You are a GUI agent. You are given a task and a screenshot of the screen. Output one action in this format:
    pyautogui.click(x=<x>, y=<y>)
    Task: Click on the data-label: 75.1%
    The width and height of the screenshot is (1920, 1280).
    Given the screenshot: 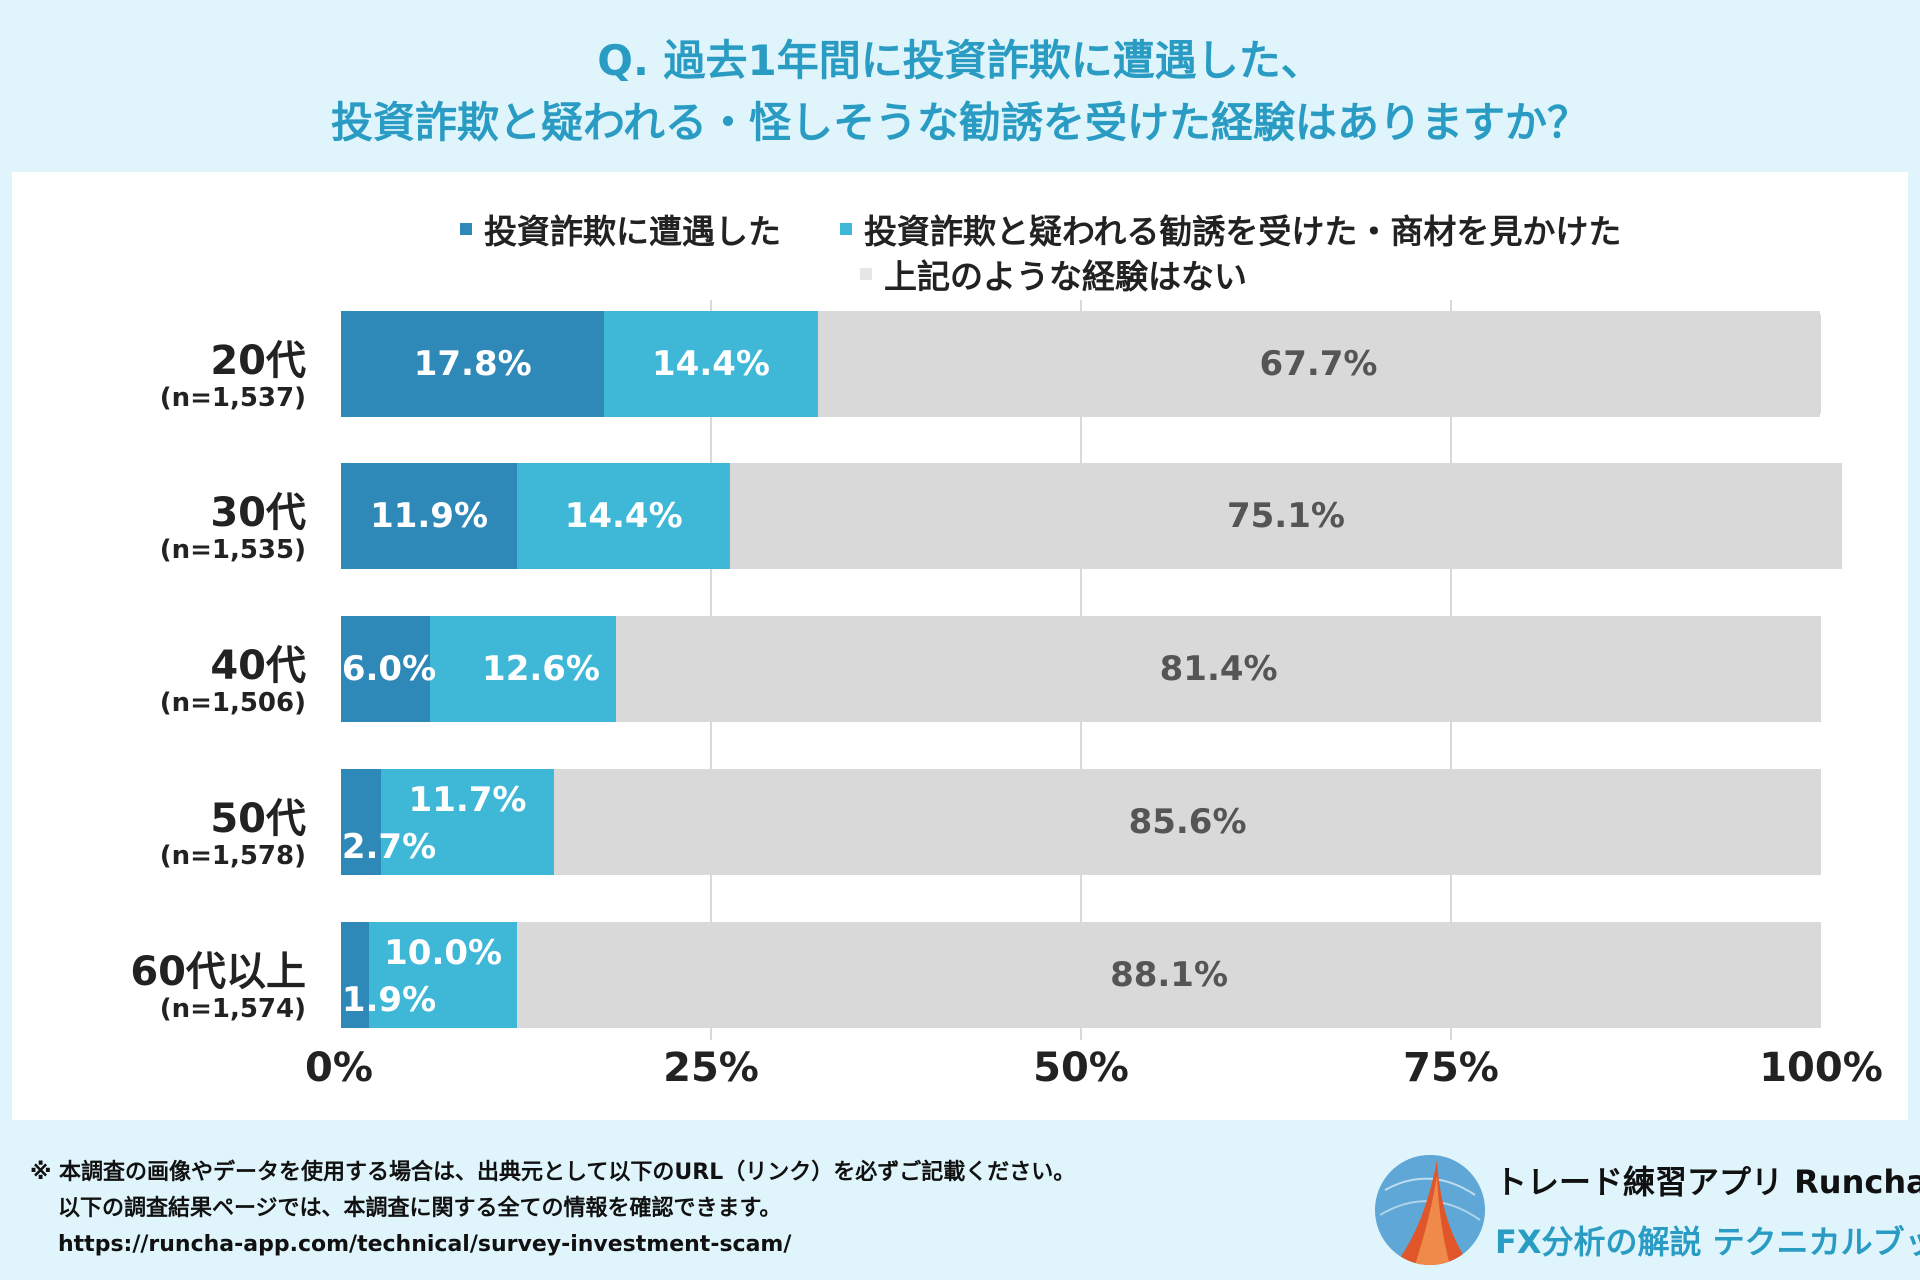 What is the action you would take?
    pyautogui.click(x=1285, y=516)
    